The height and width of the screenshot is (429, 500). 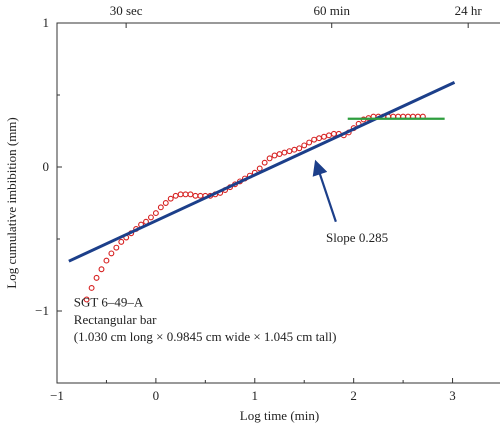 What do you see at coordinates (255, 395) in the screenshot?
I see `x-tick-label: 1` at bounding box center [255, 395].